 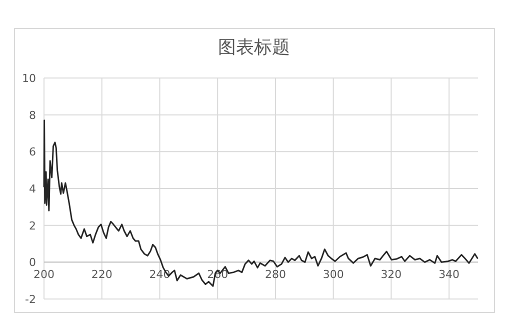 I want to click on x-tick-label: 320, so click(x=391, y=275).